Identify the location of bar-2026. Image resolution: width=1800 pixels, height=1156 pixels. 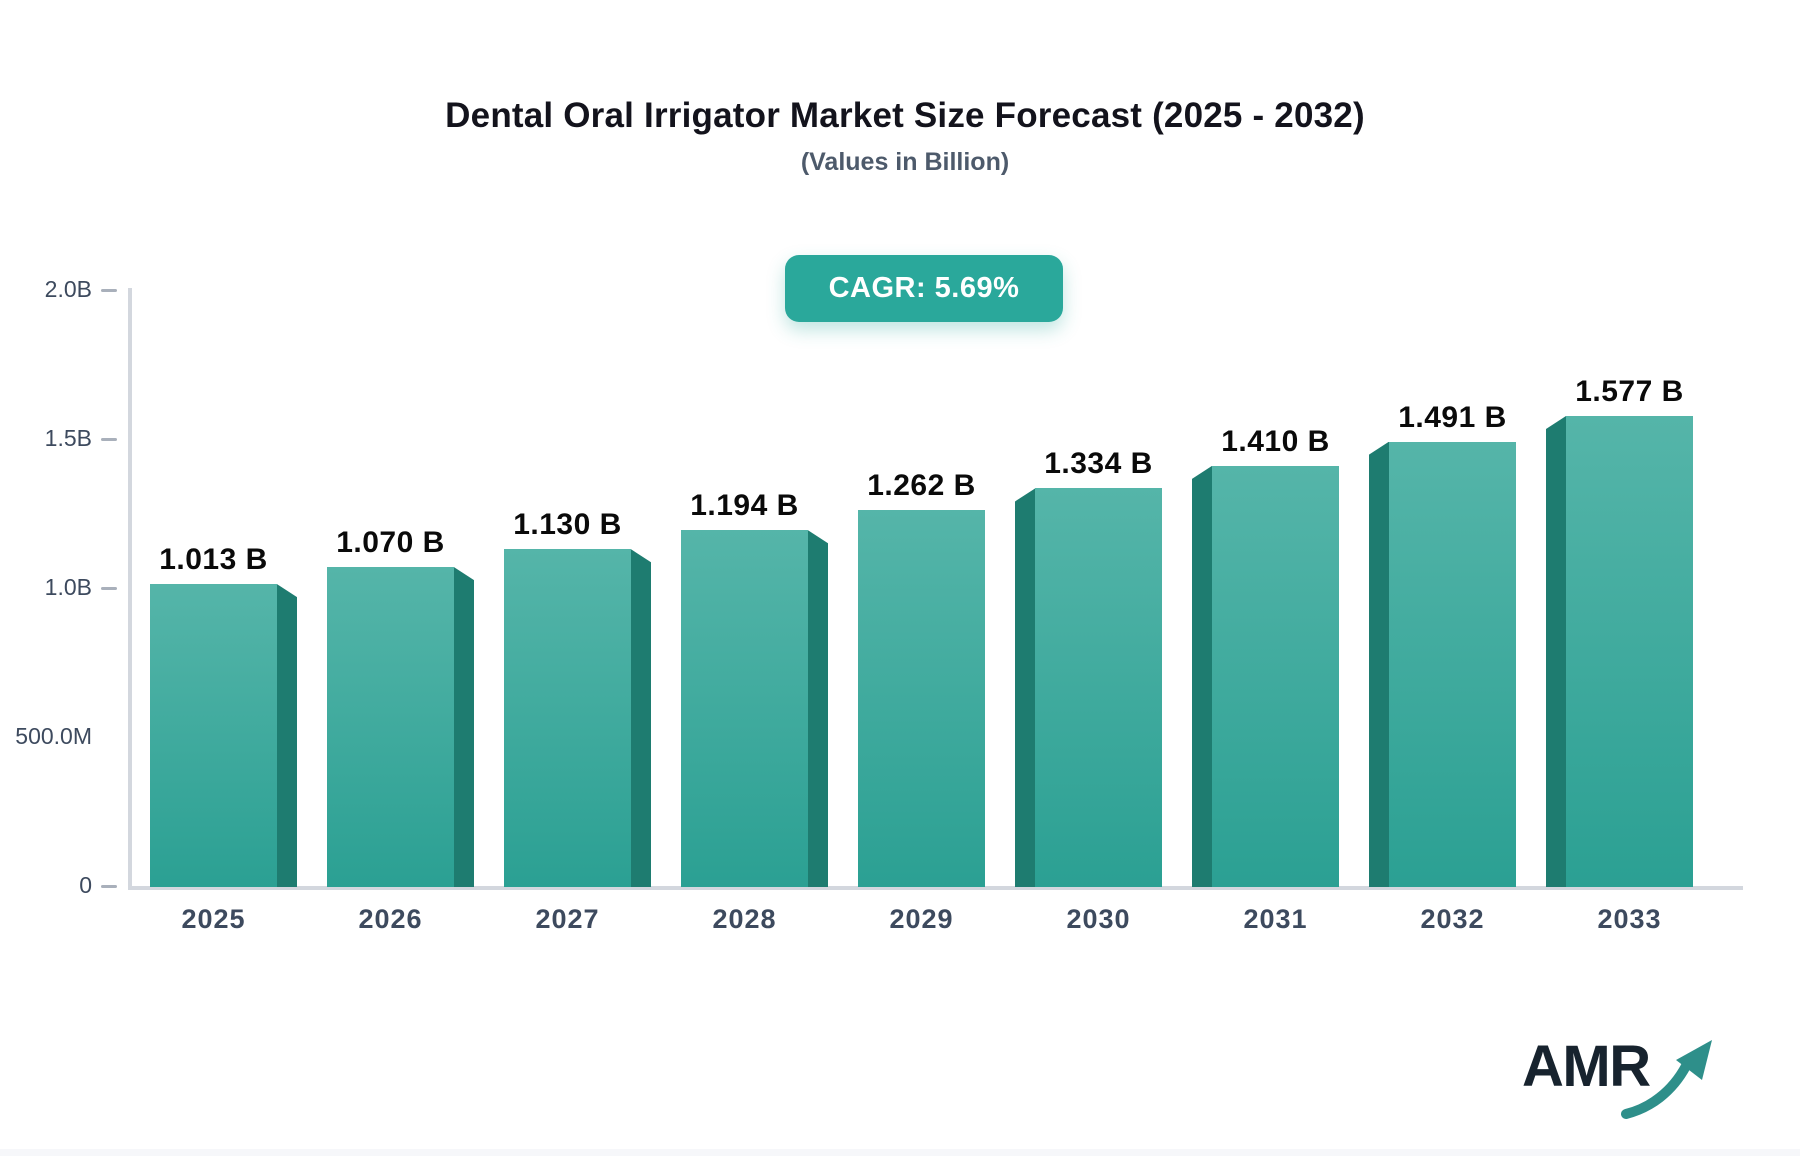
(390, 727).